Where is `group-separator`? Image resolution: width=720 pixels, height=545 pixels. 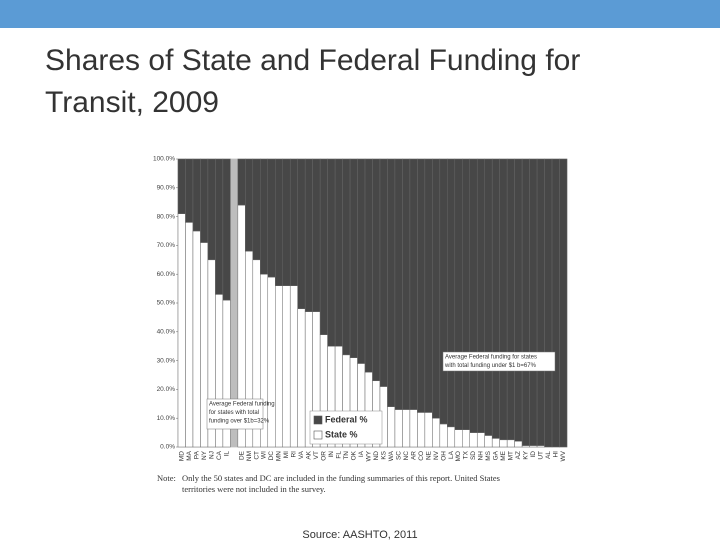
group-separator is located at coordinates (234, 303).